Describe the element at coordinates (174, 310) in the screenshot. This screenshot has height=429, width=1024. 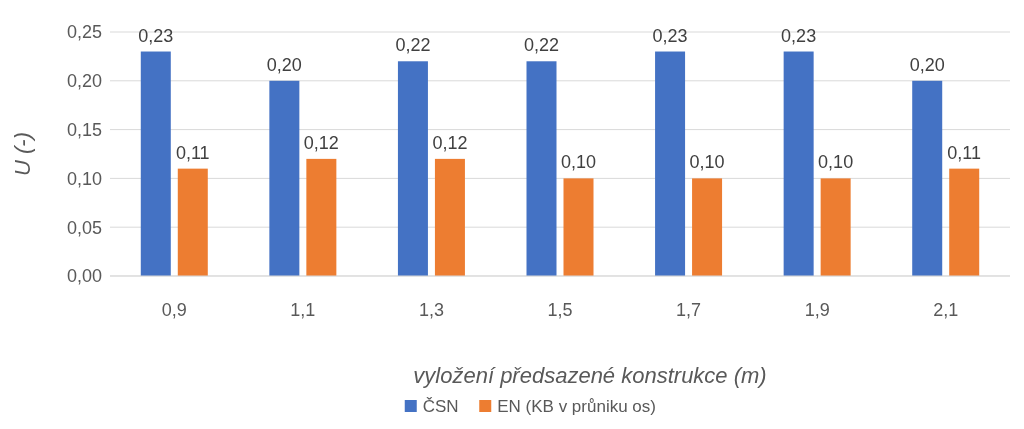
I see `x-tick-label: 0,9` at that location.